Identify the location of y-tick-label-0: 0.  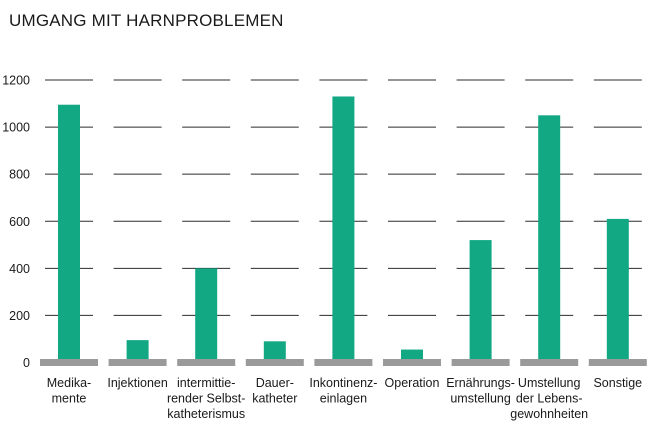
(26, 363).